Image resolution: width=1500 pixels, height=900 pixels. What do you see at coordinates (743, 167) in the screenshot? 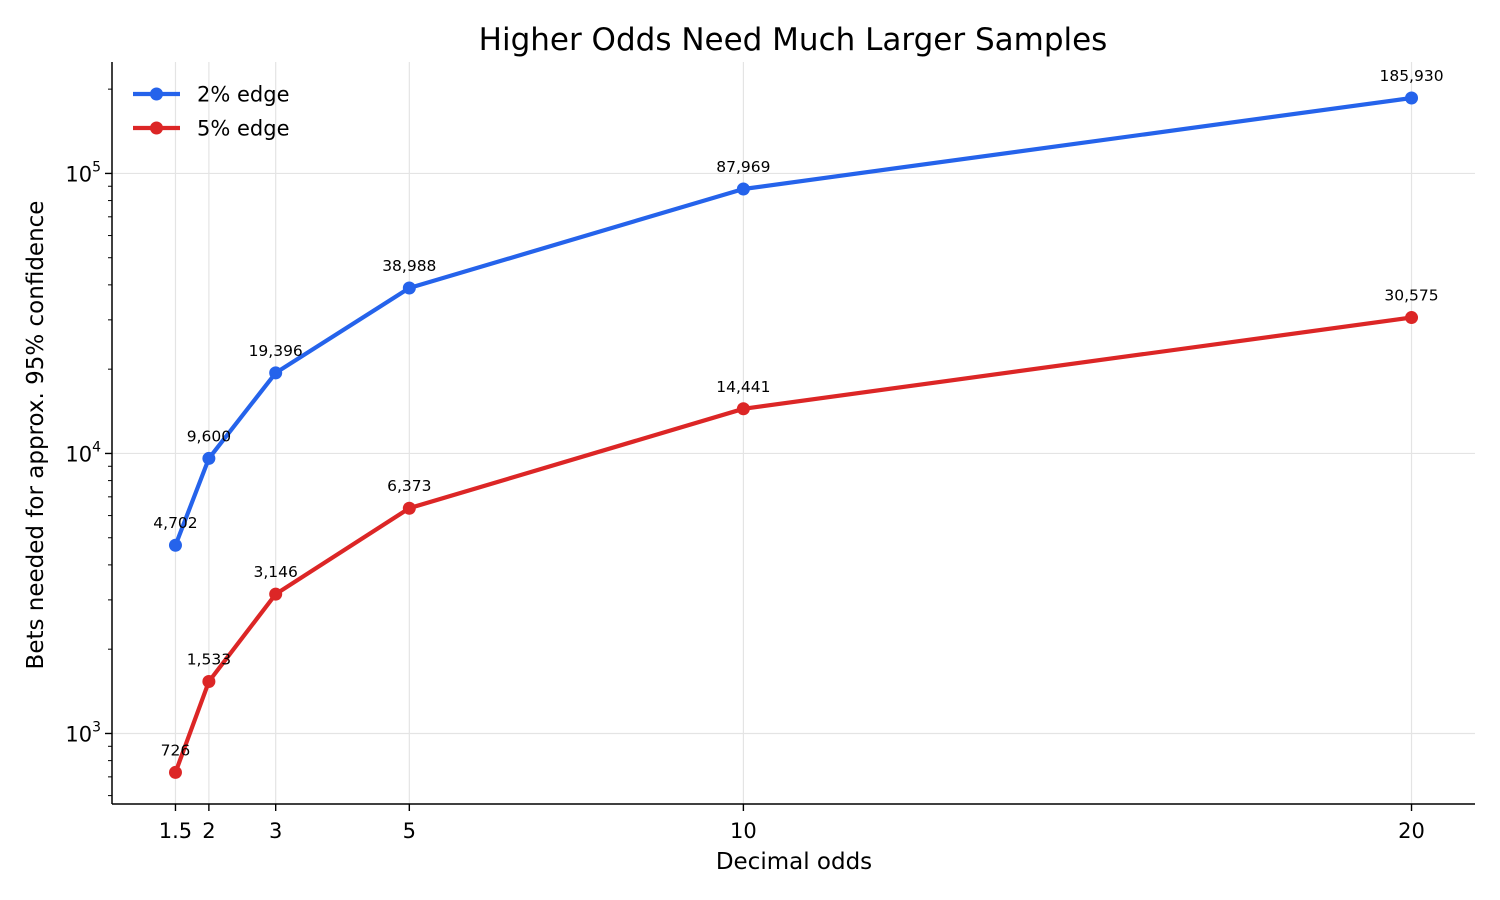
I see `data-label: 87,969` at bounding box center [743, 167].